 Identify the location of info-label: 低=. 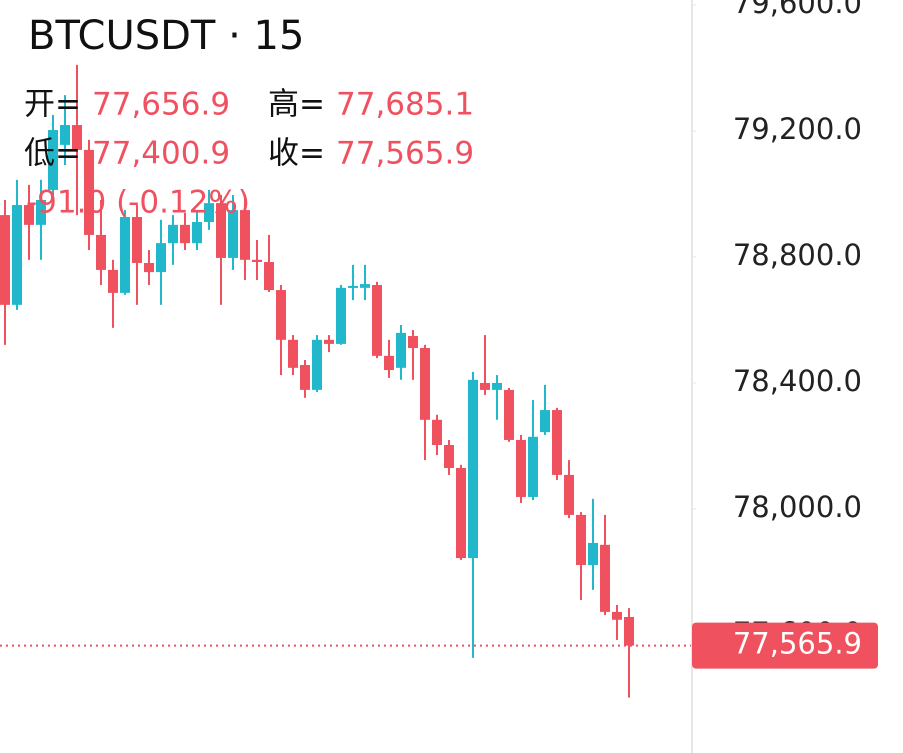
(52, 154).